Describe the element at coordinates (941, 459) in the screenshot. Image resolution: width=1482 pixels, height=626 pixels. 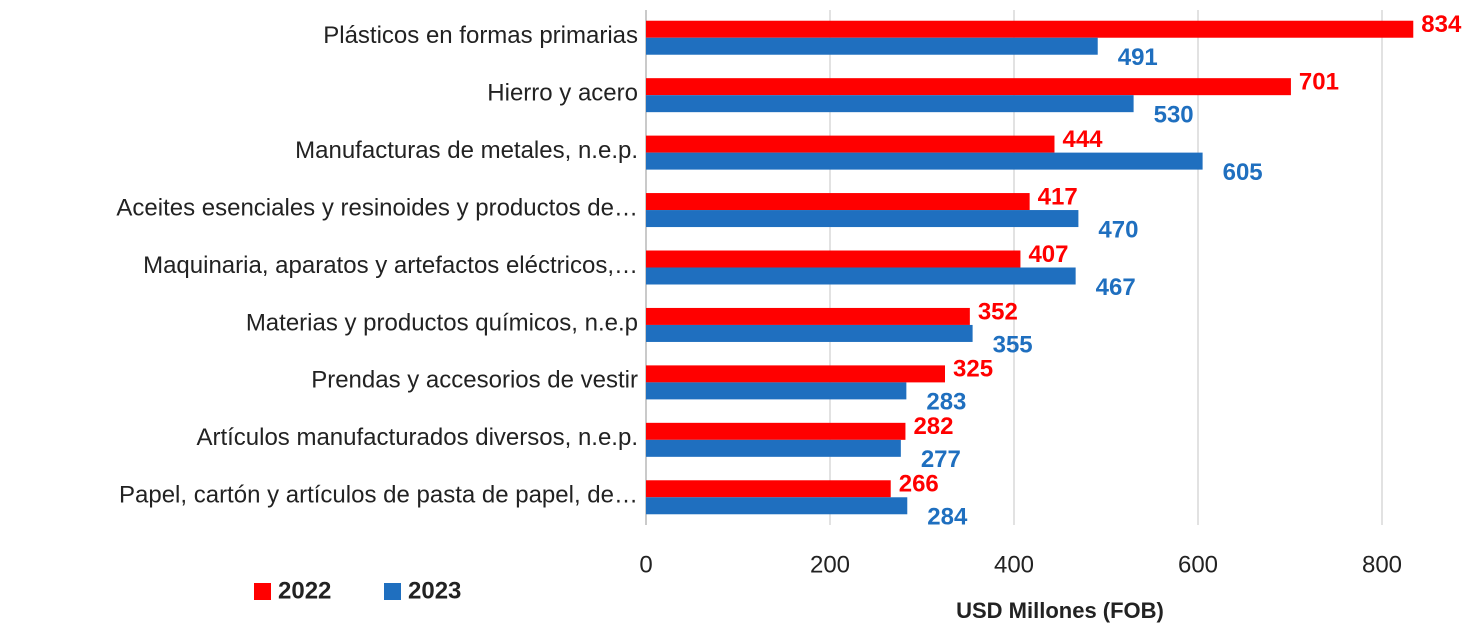
I see `value-label: 277` at that location.